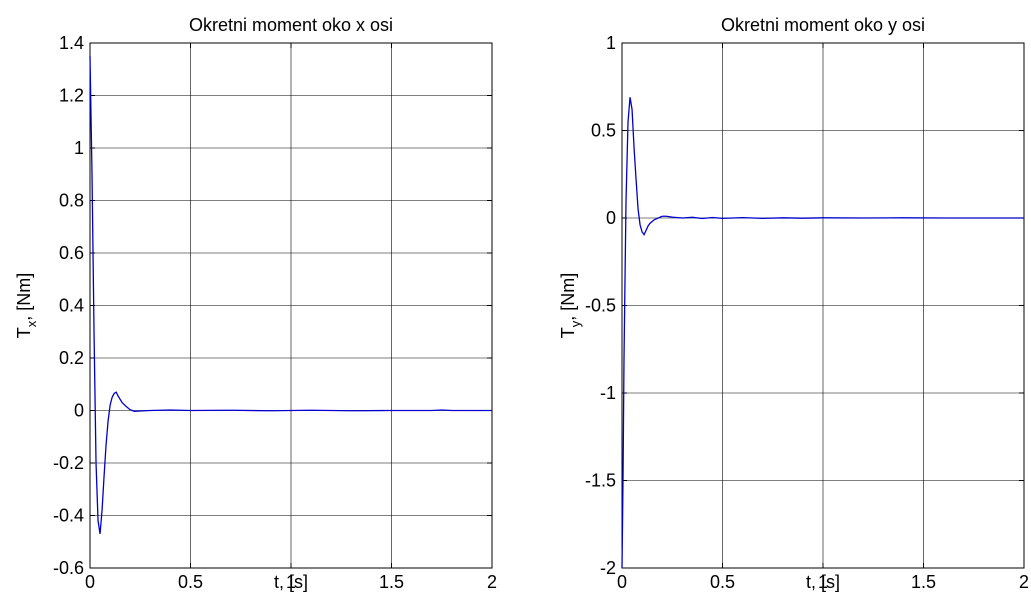  Describe the element at coordinates (600, 306) in the screenshot. I see `chart-y-ytick-label: -0.5` at that location.